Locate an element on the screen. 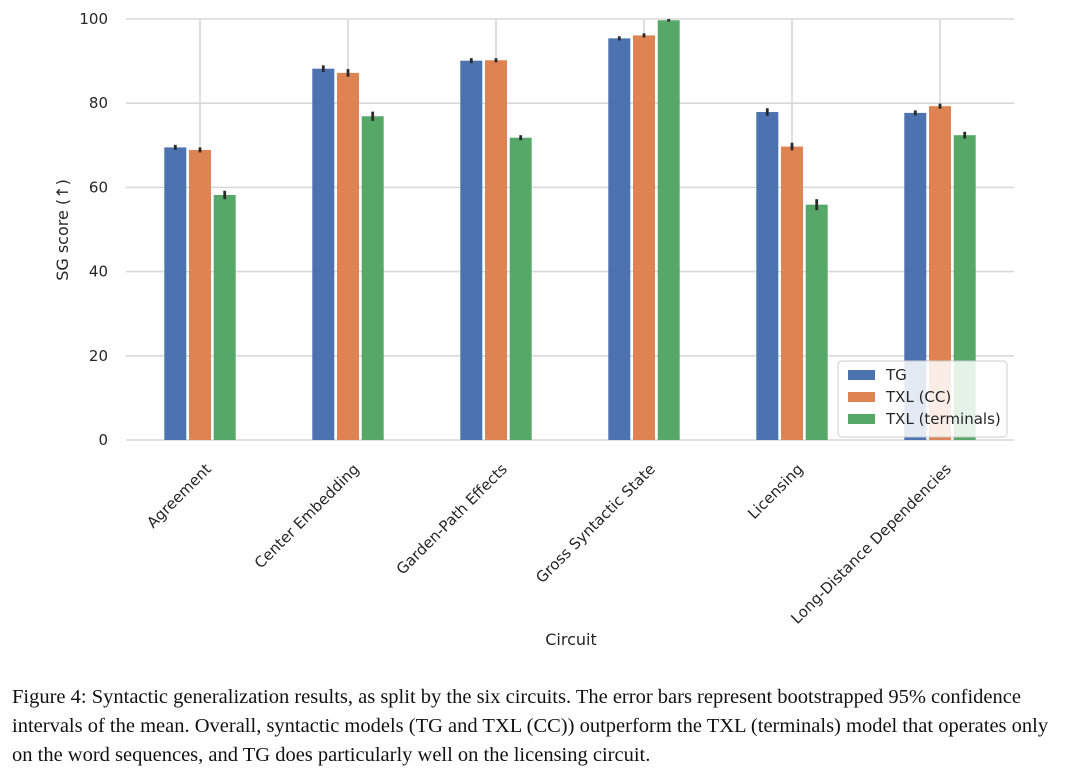 The width and height of the screenshot is (1080, 775). y-tick-label: 60 is located at coordinates (98, 187).